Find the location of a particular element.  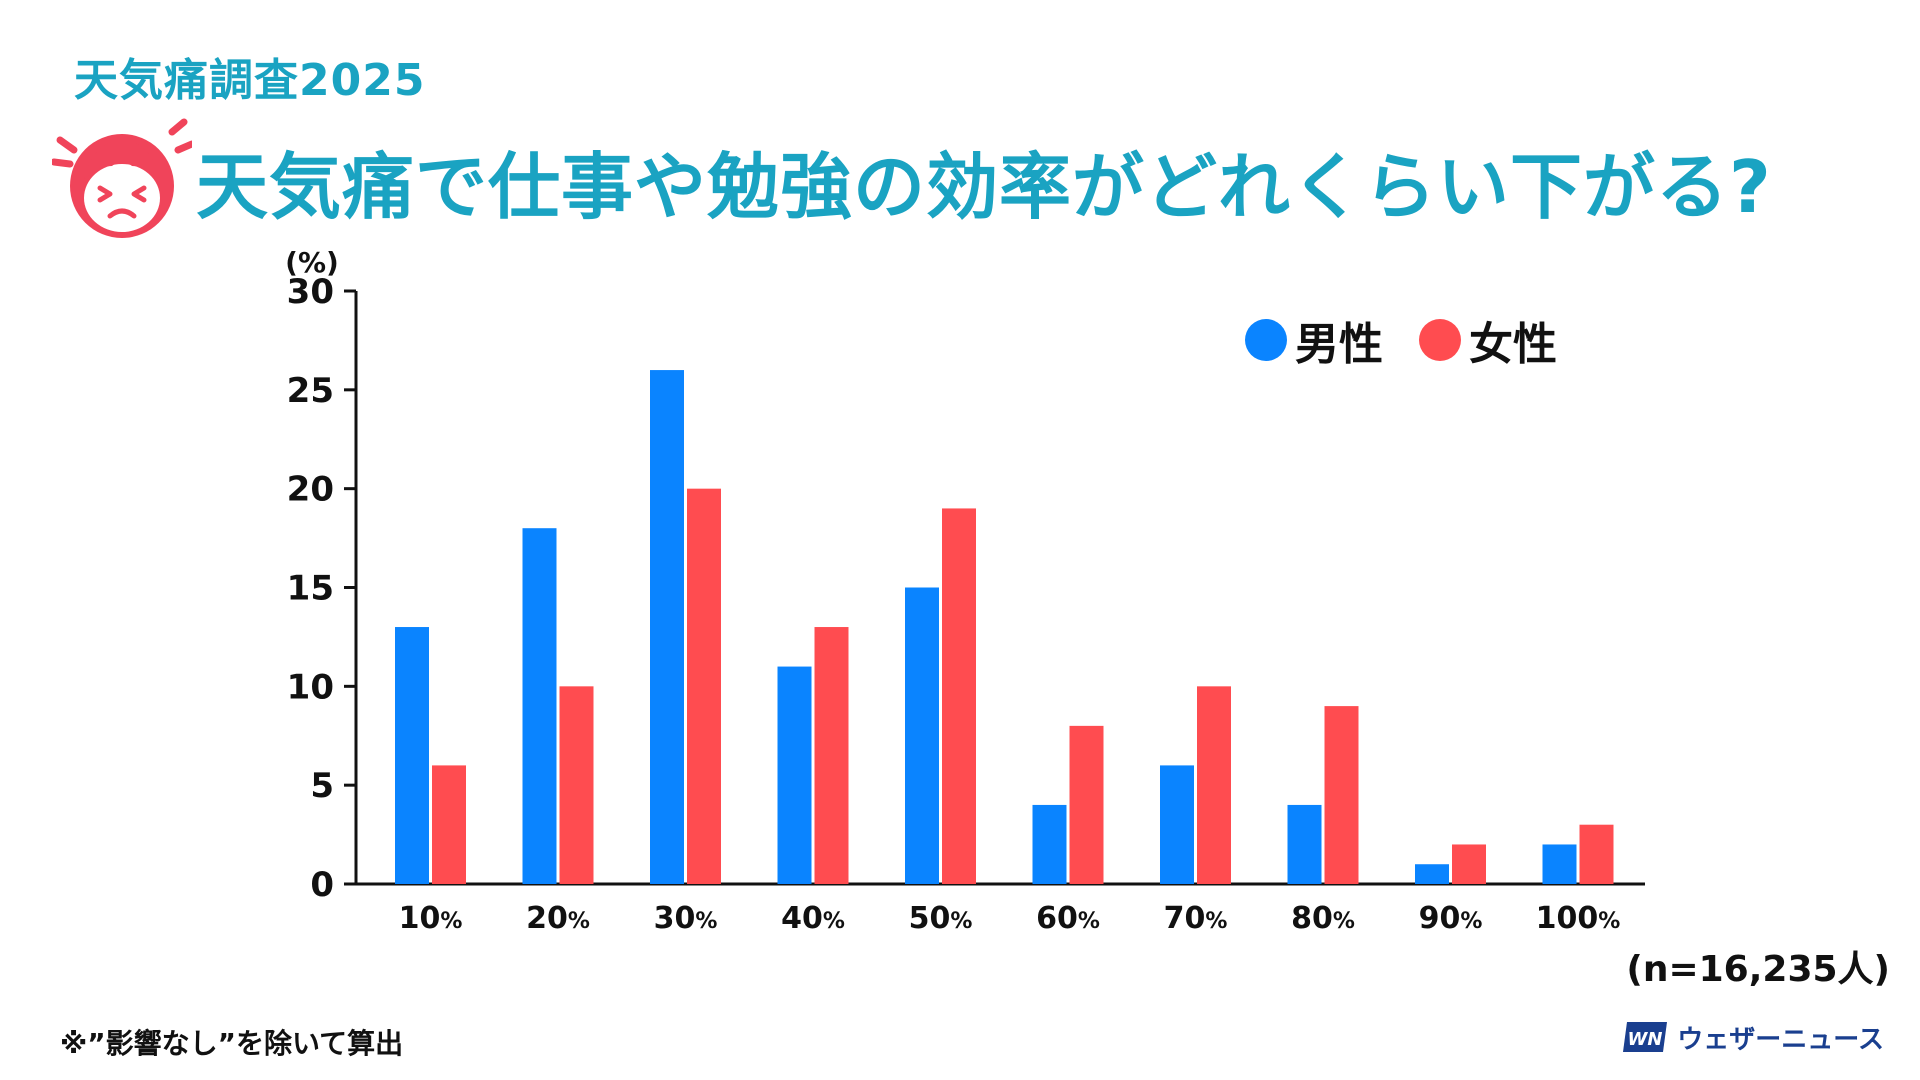

x-tick-label: 20% is located at coordinates (558, 918).